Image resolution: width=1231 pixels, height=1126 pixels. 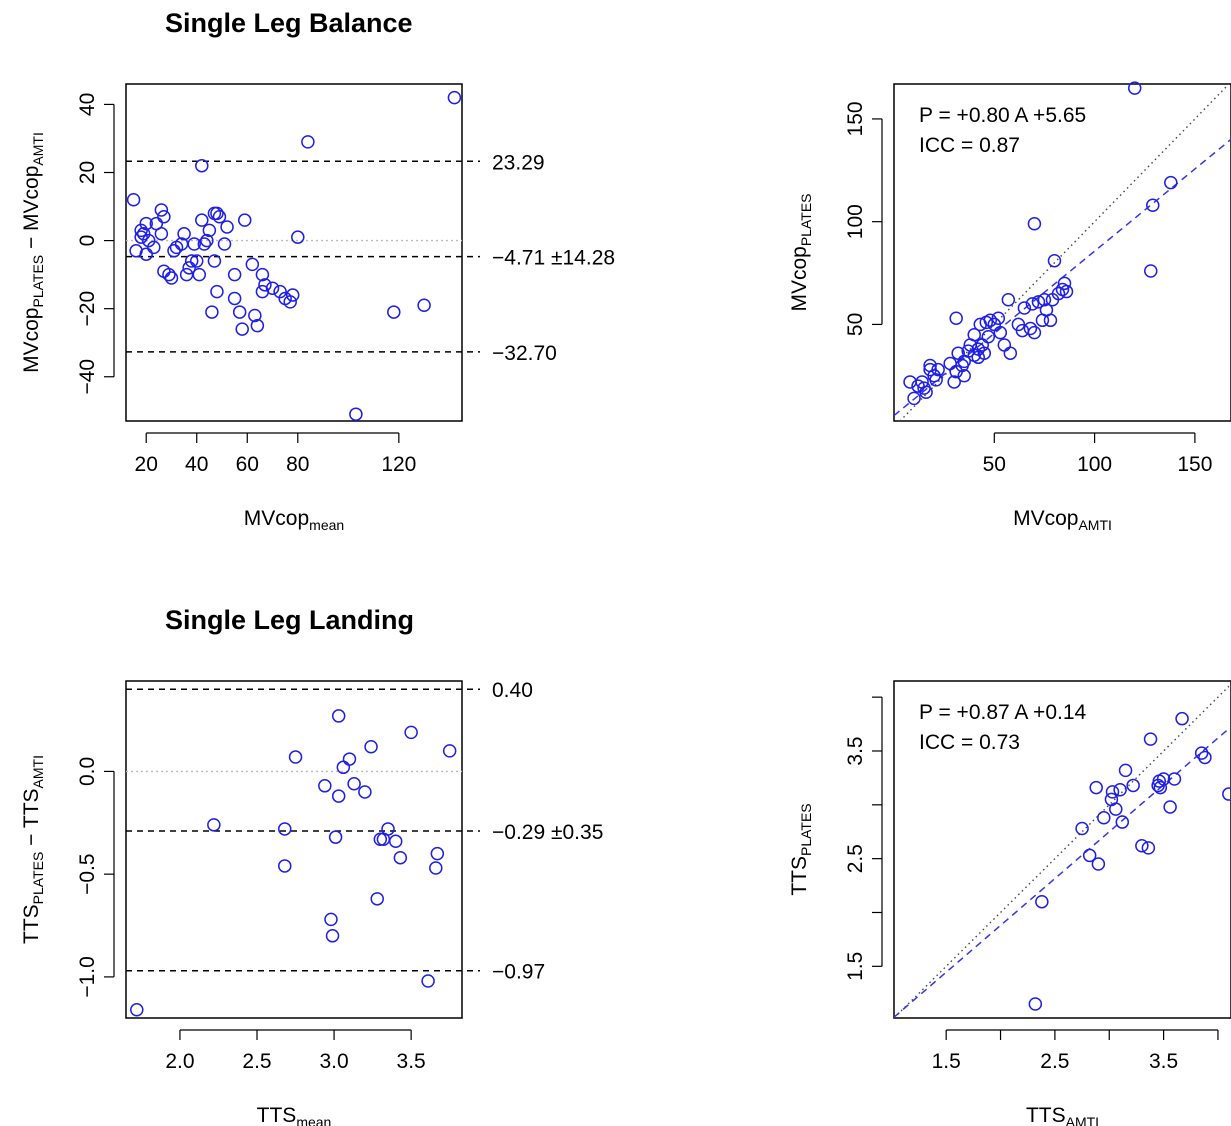 What do you see at coordinates (1002, 115) in the screenshot?
I see `balance-corr-annotation: P = +0.80 A +5.65` at bounding box center [1002, 115].